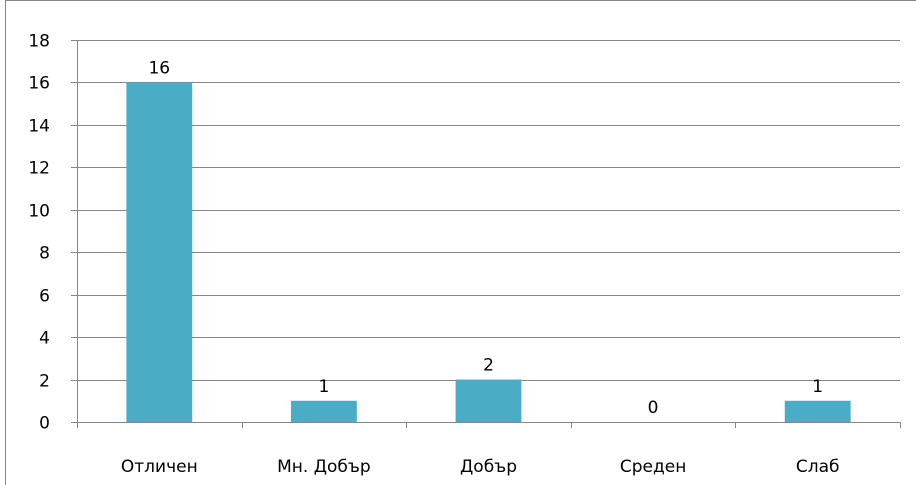 The image size is (916, 485). Describe the element at coordinates (488, 467) in the screenshot. I see `category-label-3: Добър` at that location.